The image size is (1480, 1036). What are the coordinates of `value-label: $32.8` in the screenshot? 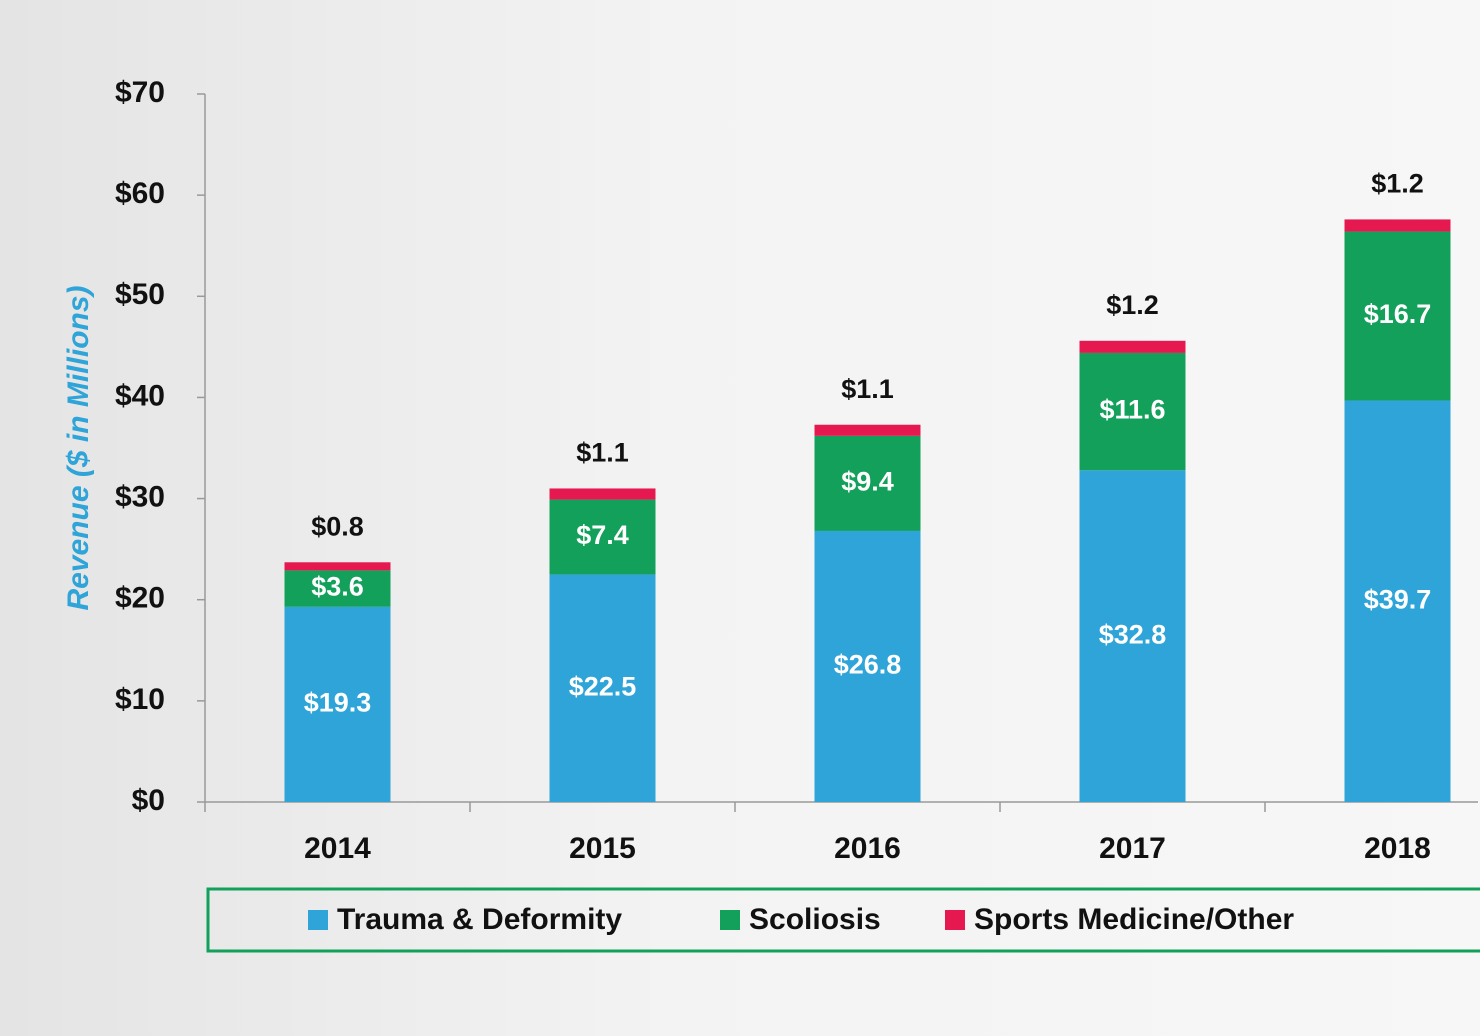 It's located at (1133, 634).